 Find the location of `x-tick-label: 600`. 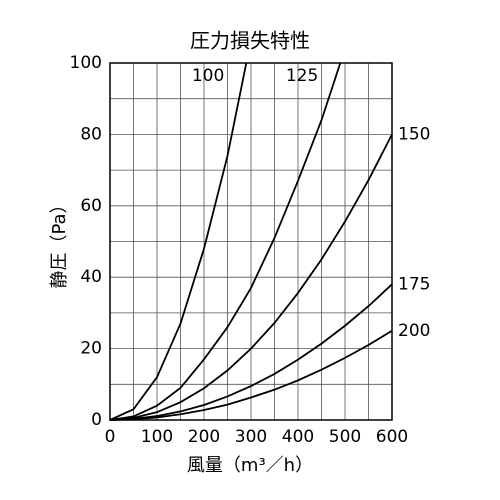

x-tick-label: 600 is located at coordinates (392, 437).